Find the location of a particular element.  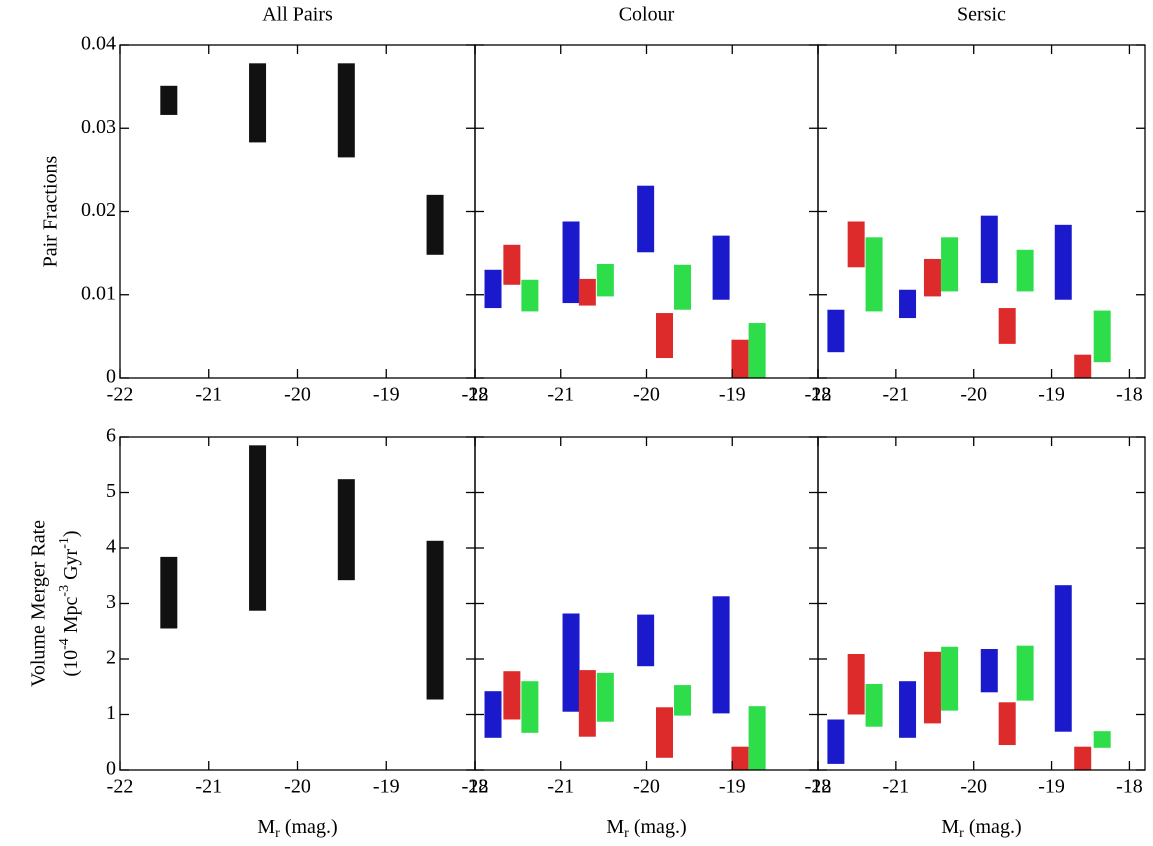

y-axis-unit-part: -1 is located at coordinates (64, 543).